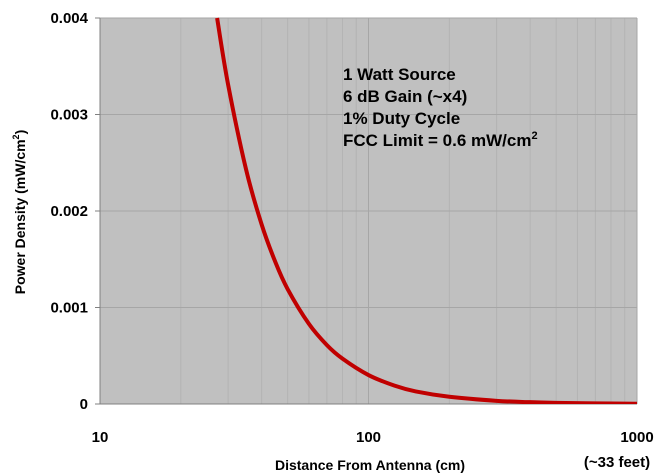 The height and width of the screenshot is (474, 660). Describe the element at coordinates (617, 462) in the screenshot. I see `x-tick-note: (~33 feet)` at that location.